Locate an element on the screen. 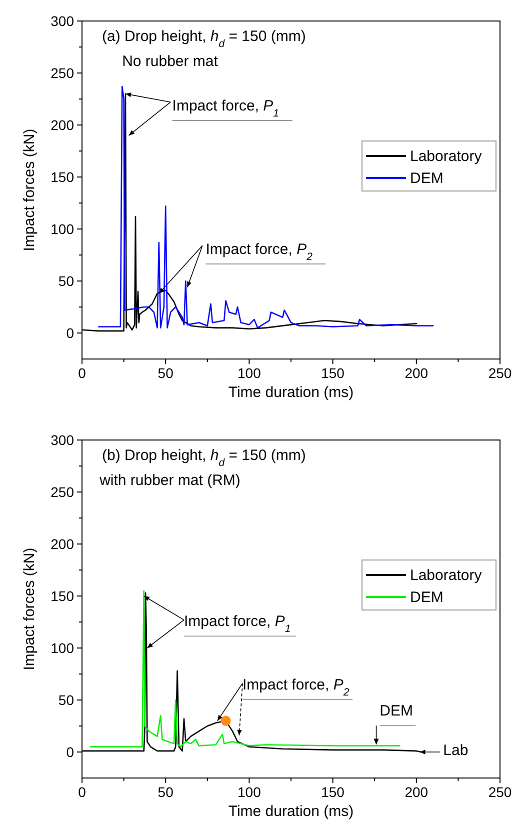  text: (b) Drop height, h$_{d}$ = 150 (mm) is located at coordinates (204, 458).